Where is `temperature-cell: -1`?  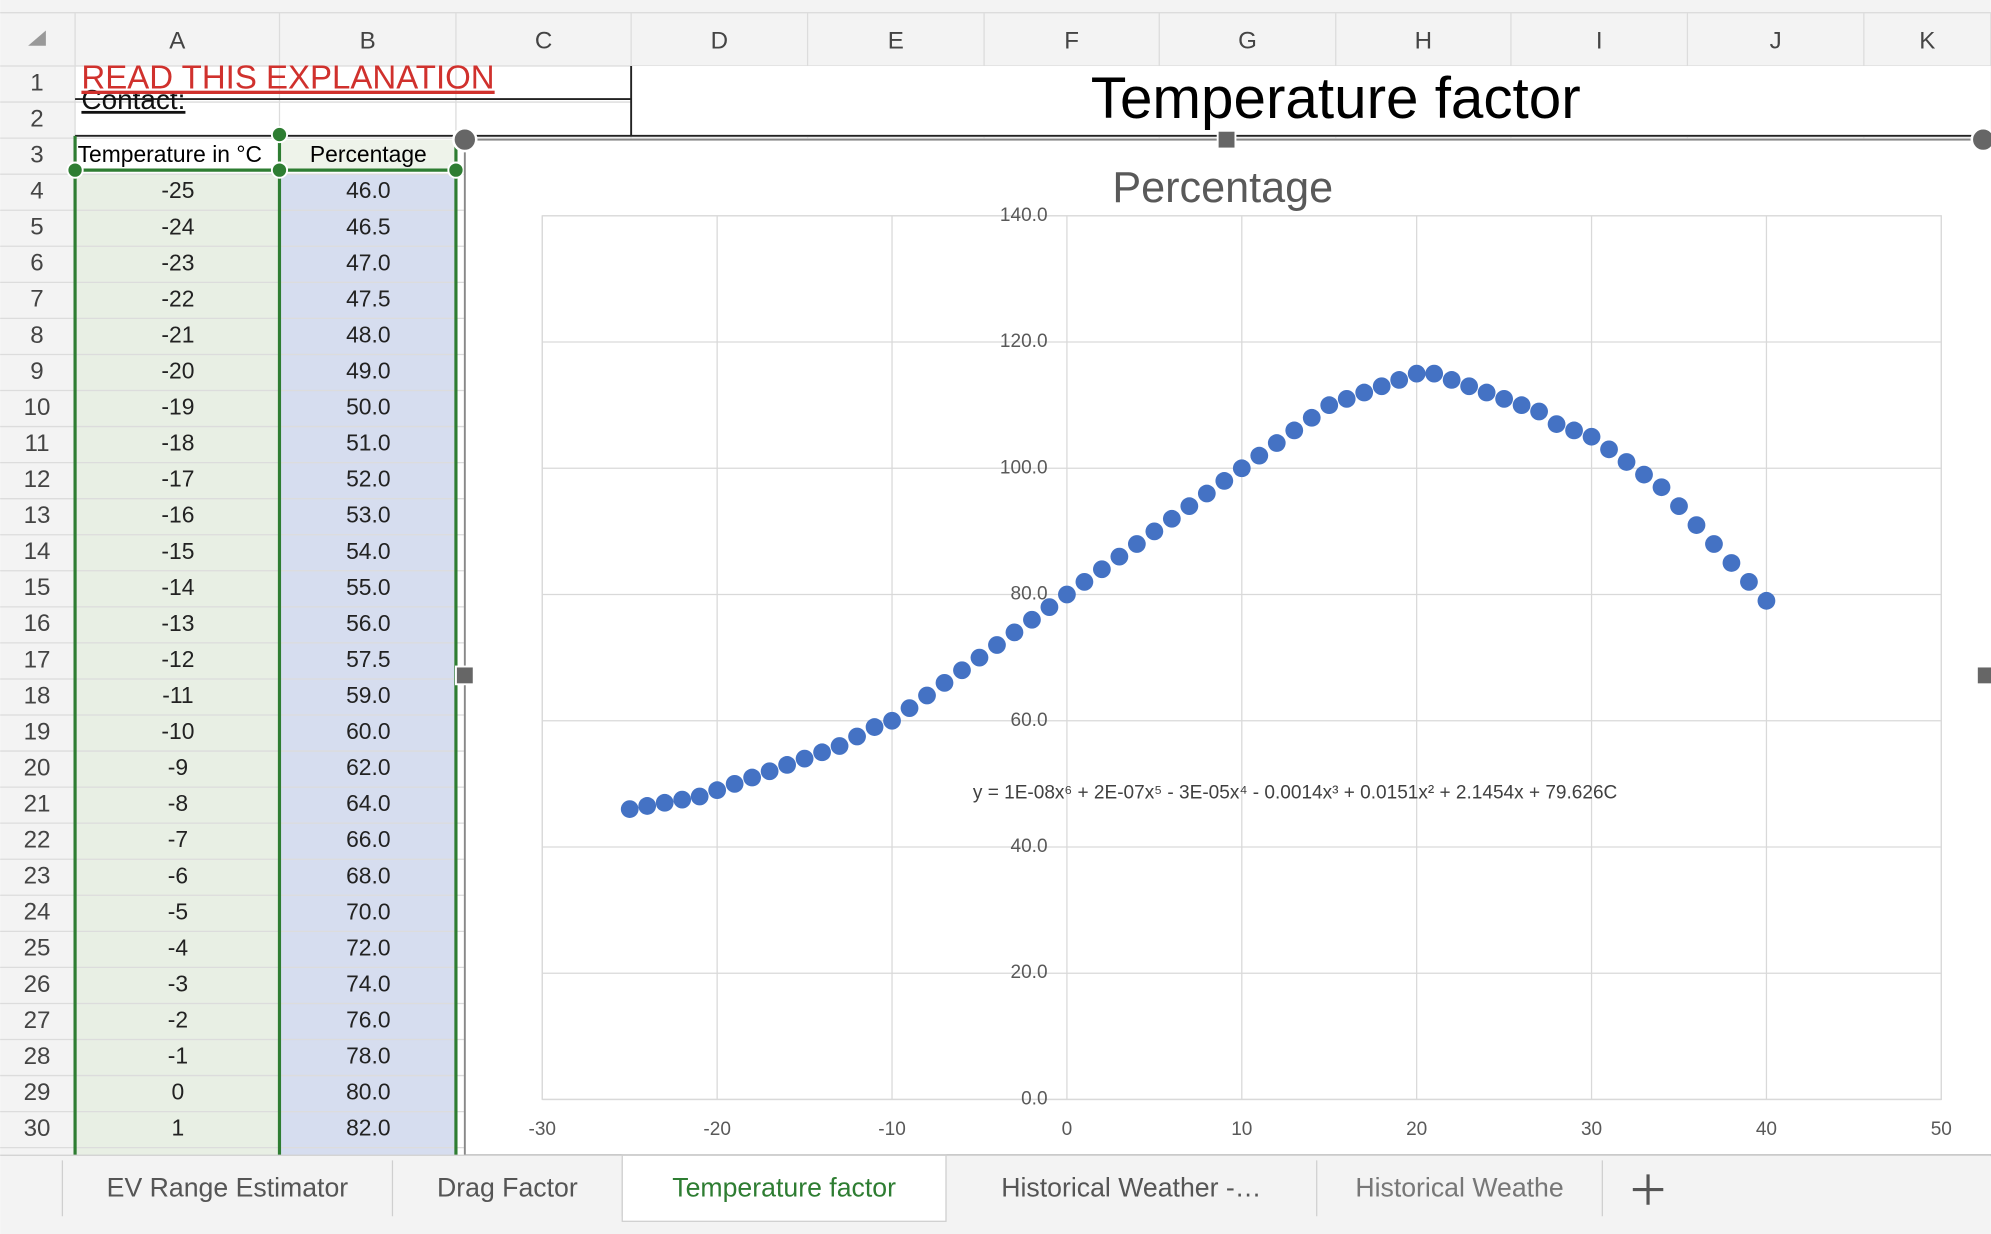 temperature-cell: -1 is located at coordinates (178, 1056).